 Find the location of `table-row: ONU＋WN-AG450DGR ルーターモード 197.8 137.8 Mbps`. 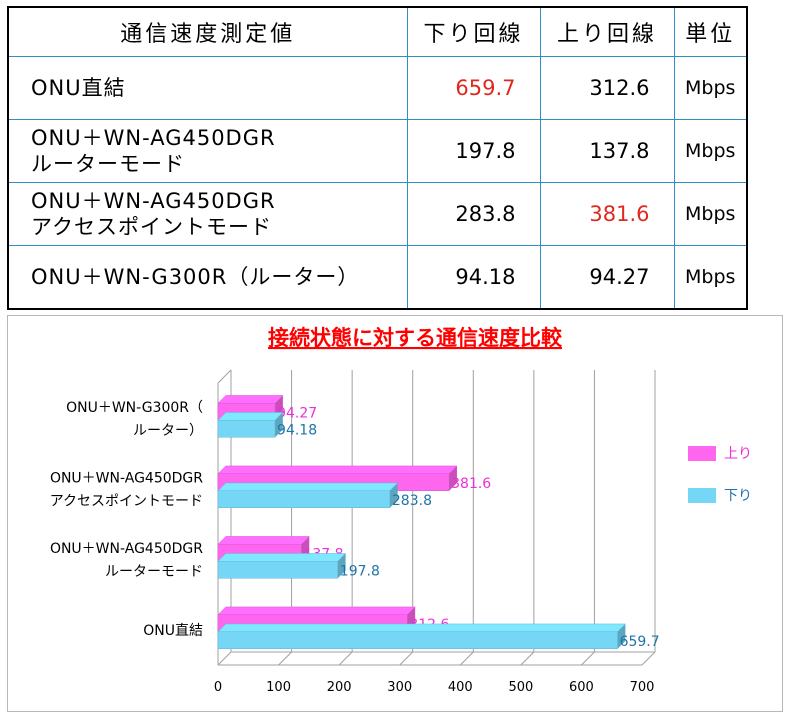

table-row: ONU＋WN-AG450DGR ルーターモード 197.8 137.8 Mbps is located at coordinates (377, 151).